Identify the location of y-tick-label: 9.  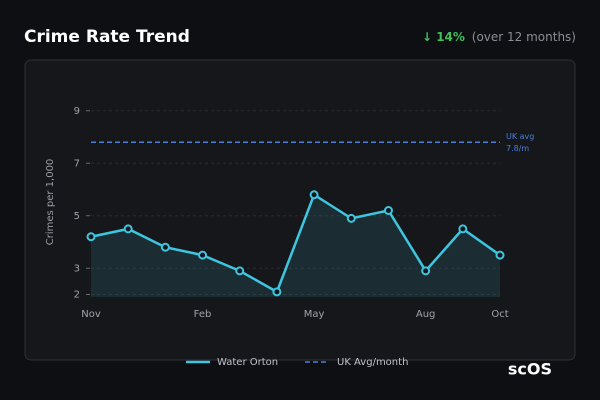
(77, 111).